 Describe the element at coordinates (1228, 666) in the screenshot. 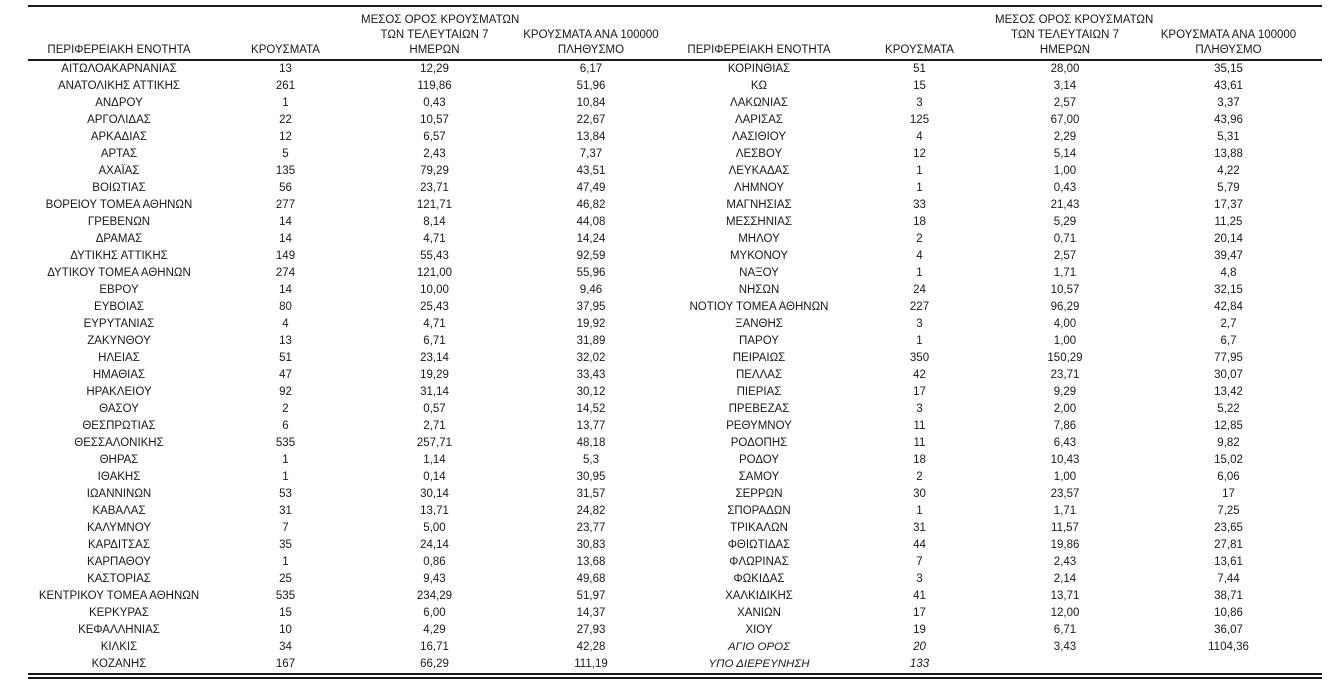

I see `per100k-cell` at that location.